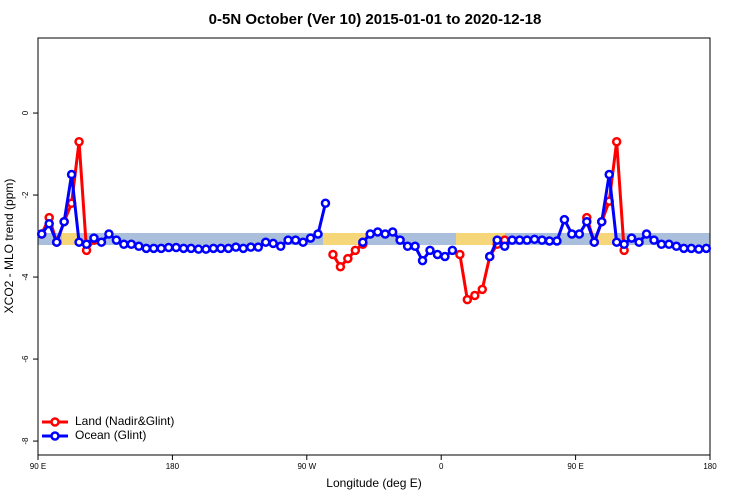  Describe the element at coordinates (25, 277) in the screenshot. I see `y-tick-label: -4` at that location.